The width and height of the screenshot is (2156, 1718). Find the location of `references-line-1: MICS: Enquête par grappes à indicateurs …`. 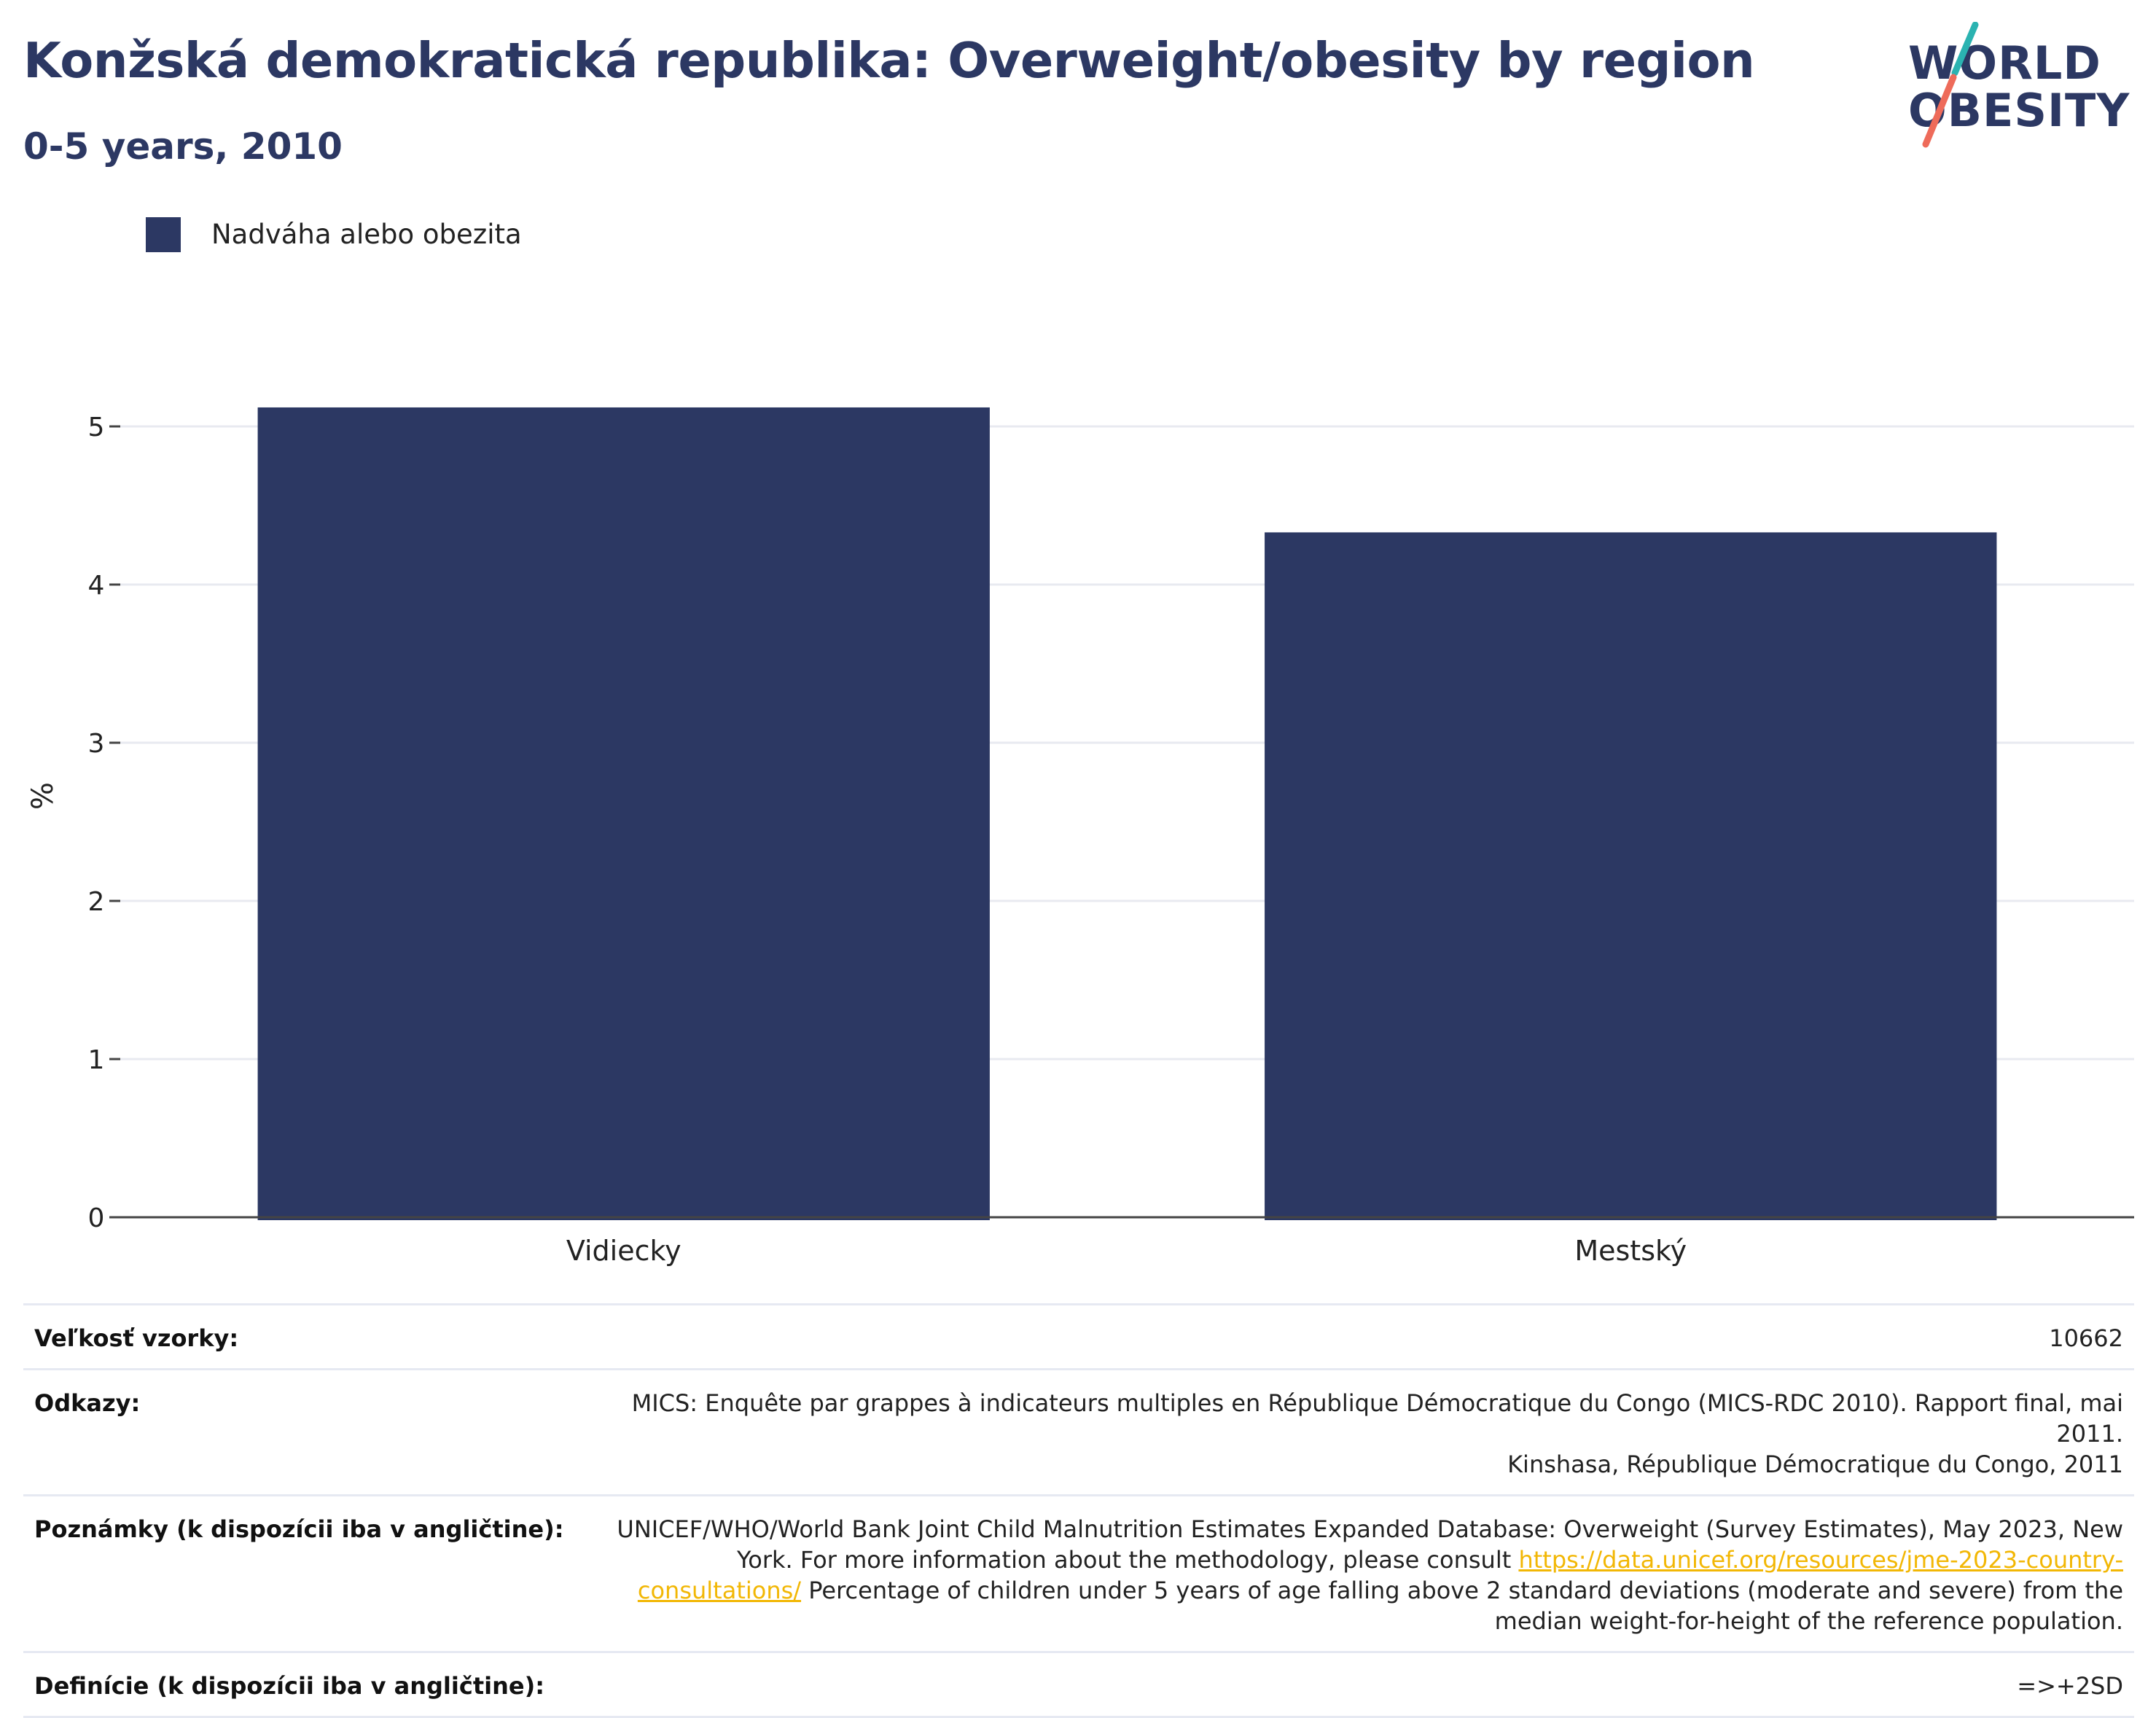

references-line-1: MICS: Enquête par grappes à indicateurs … is located at coordinates (1377, 1418).